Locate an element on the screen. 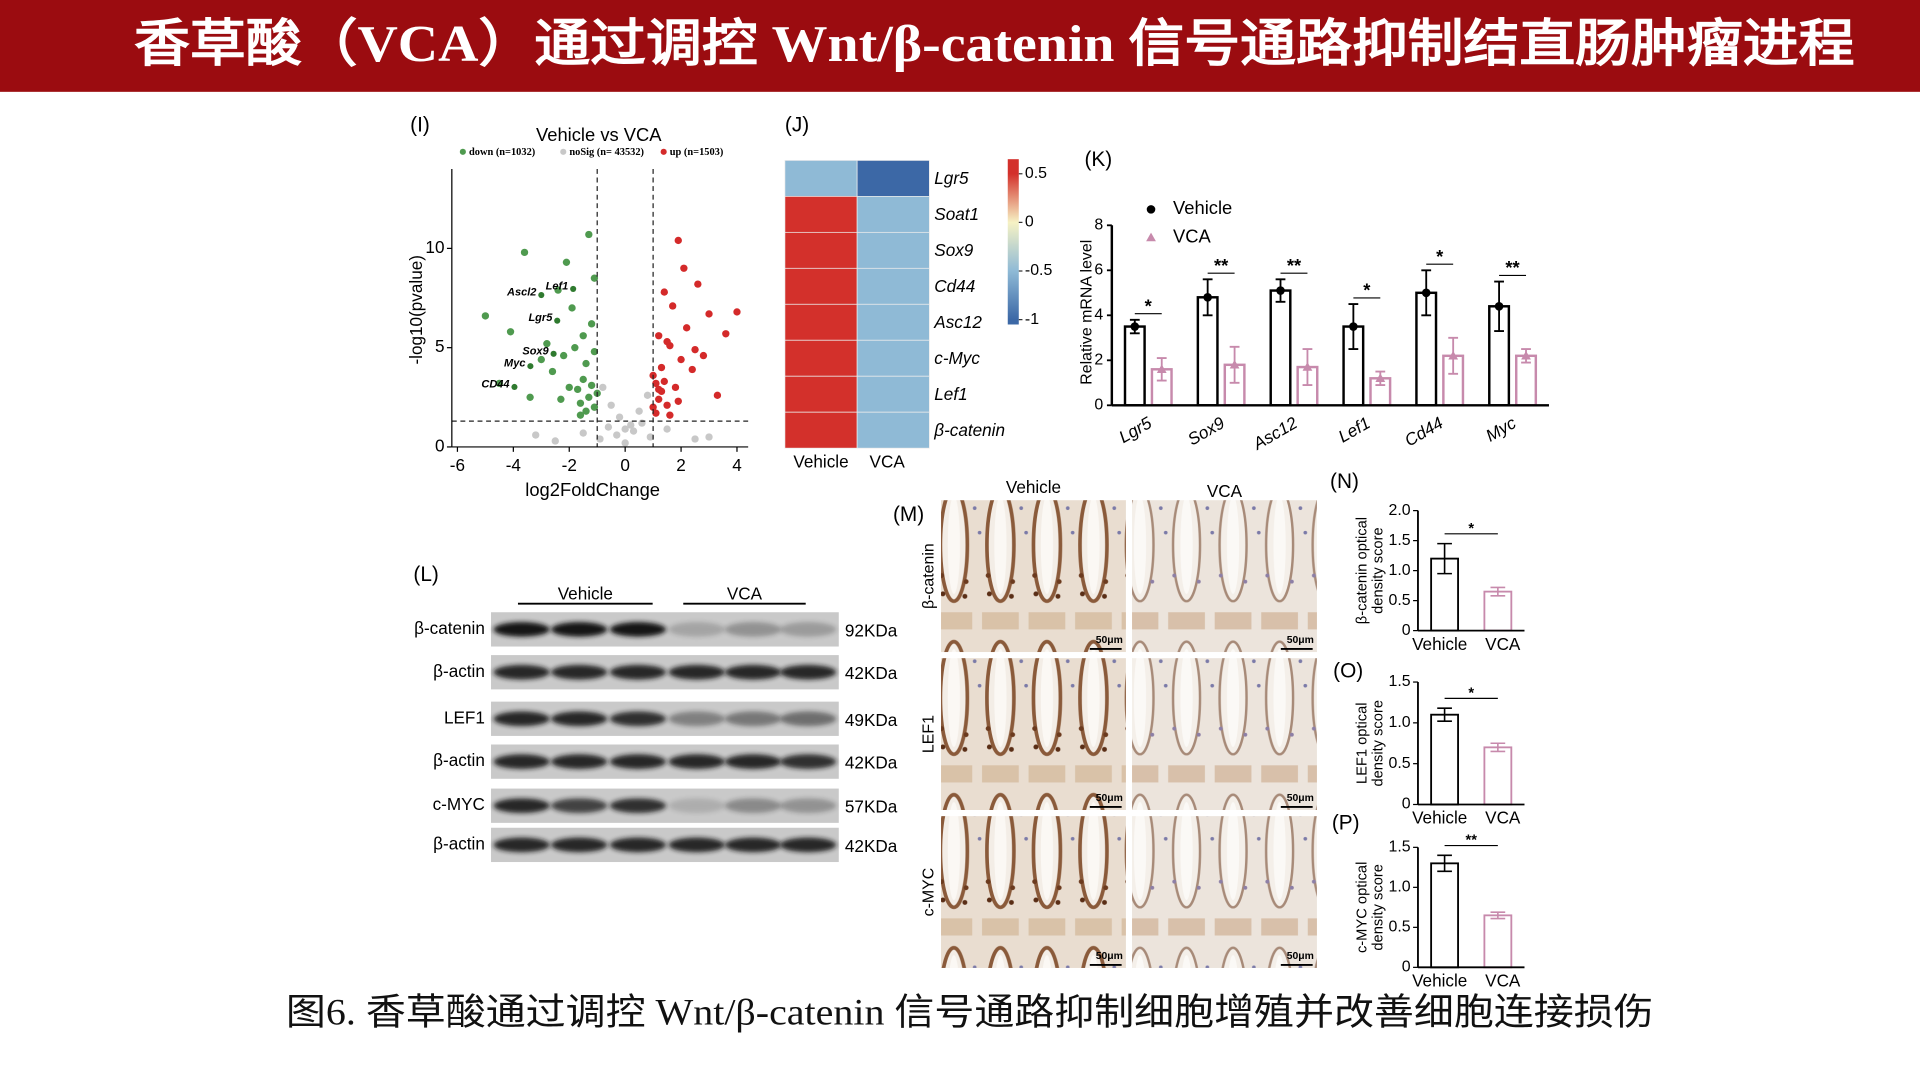  x-tick-label: -4 is located at coordinates (514, 465).